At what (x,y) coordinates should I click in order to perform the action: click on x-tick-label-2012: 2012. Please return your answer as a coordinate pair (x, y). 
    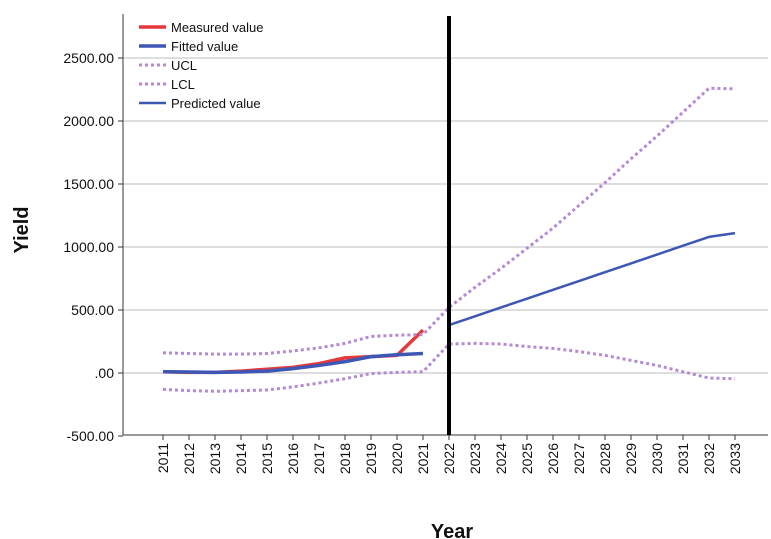
    Looking at the image, I should click on (189, 458).